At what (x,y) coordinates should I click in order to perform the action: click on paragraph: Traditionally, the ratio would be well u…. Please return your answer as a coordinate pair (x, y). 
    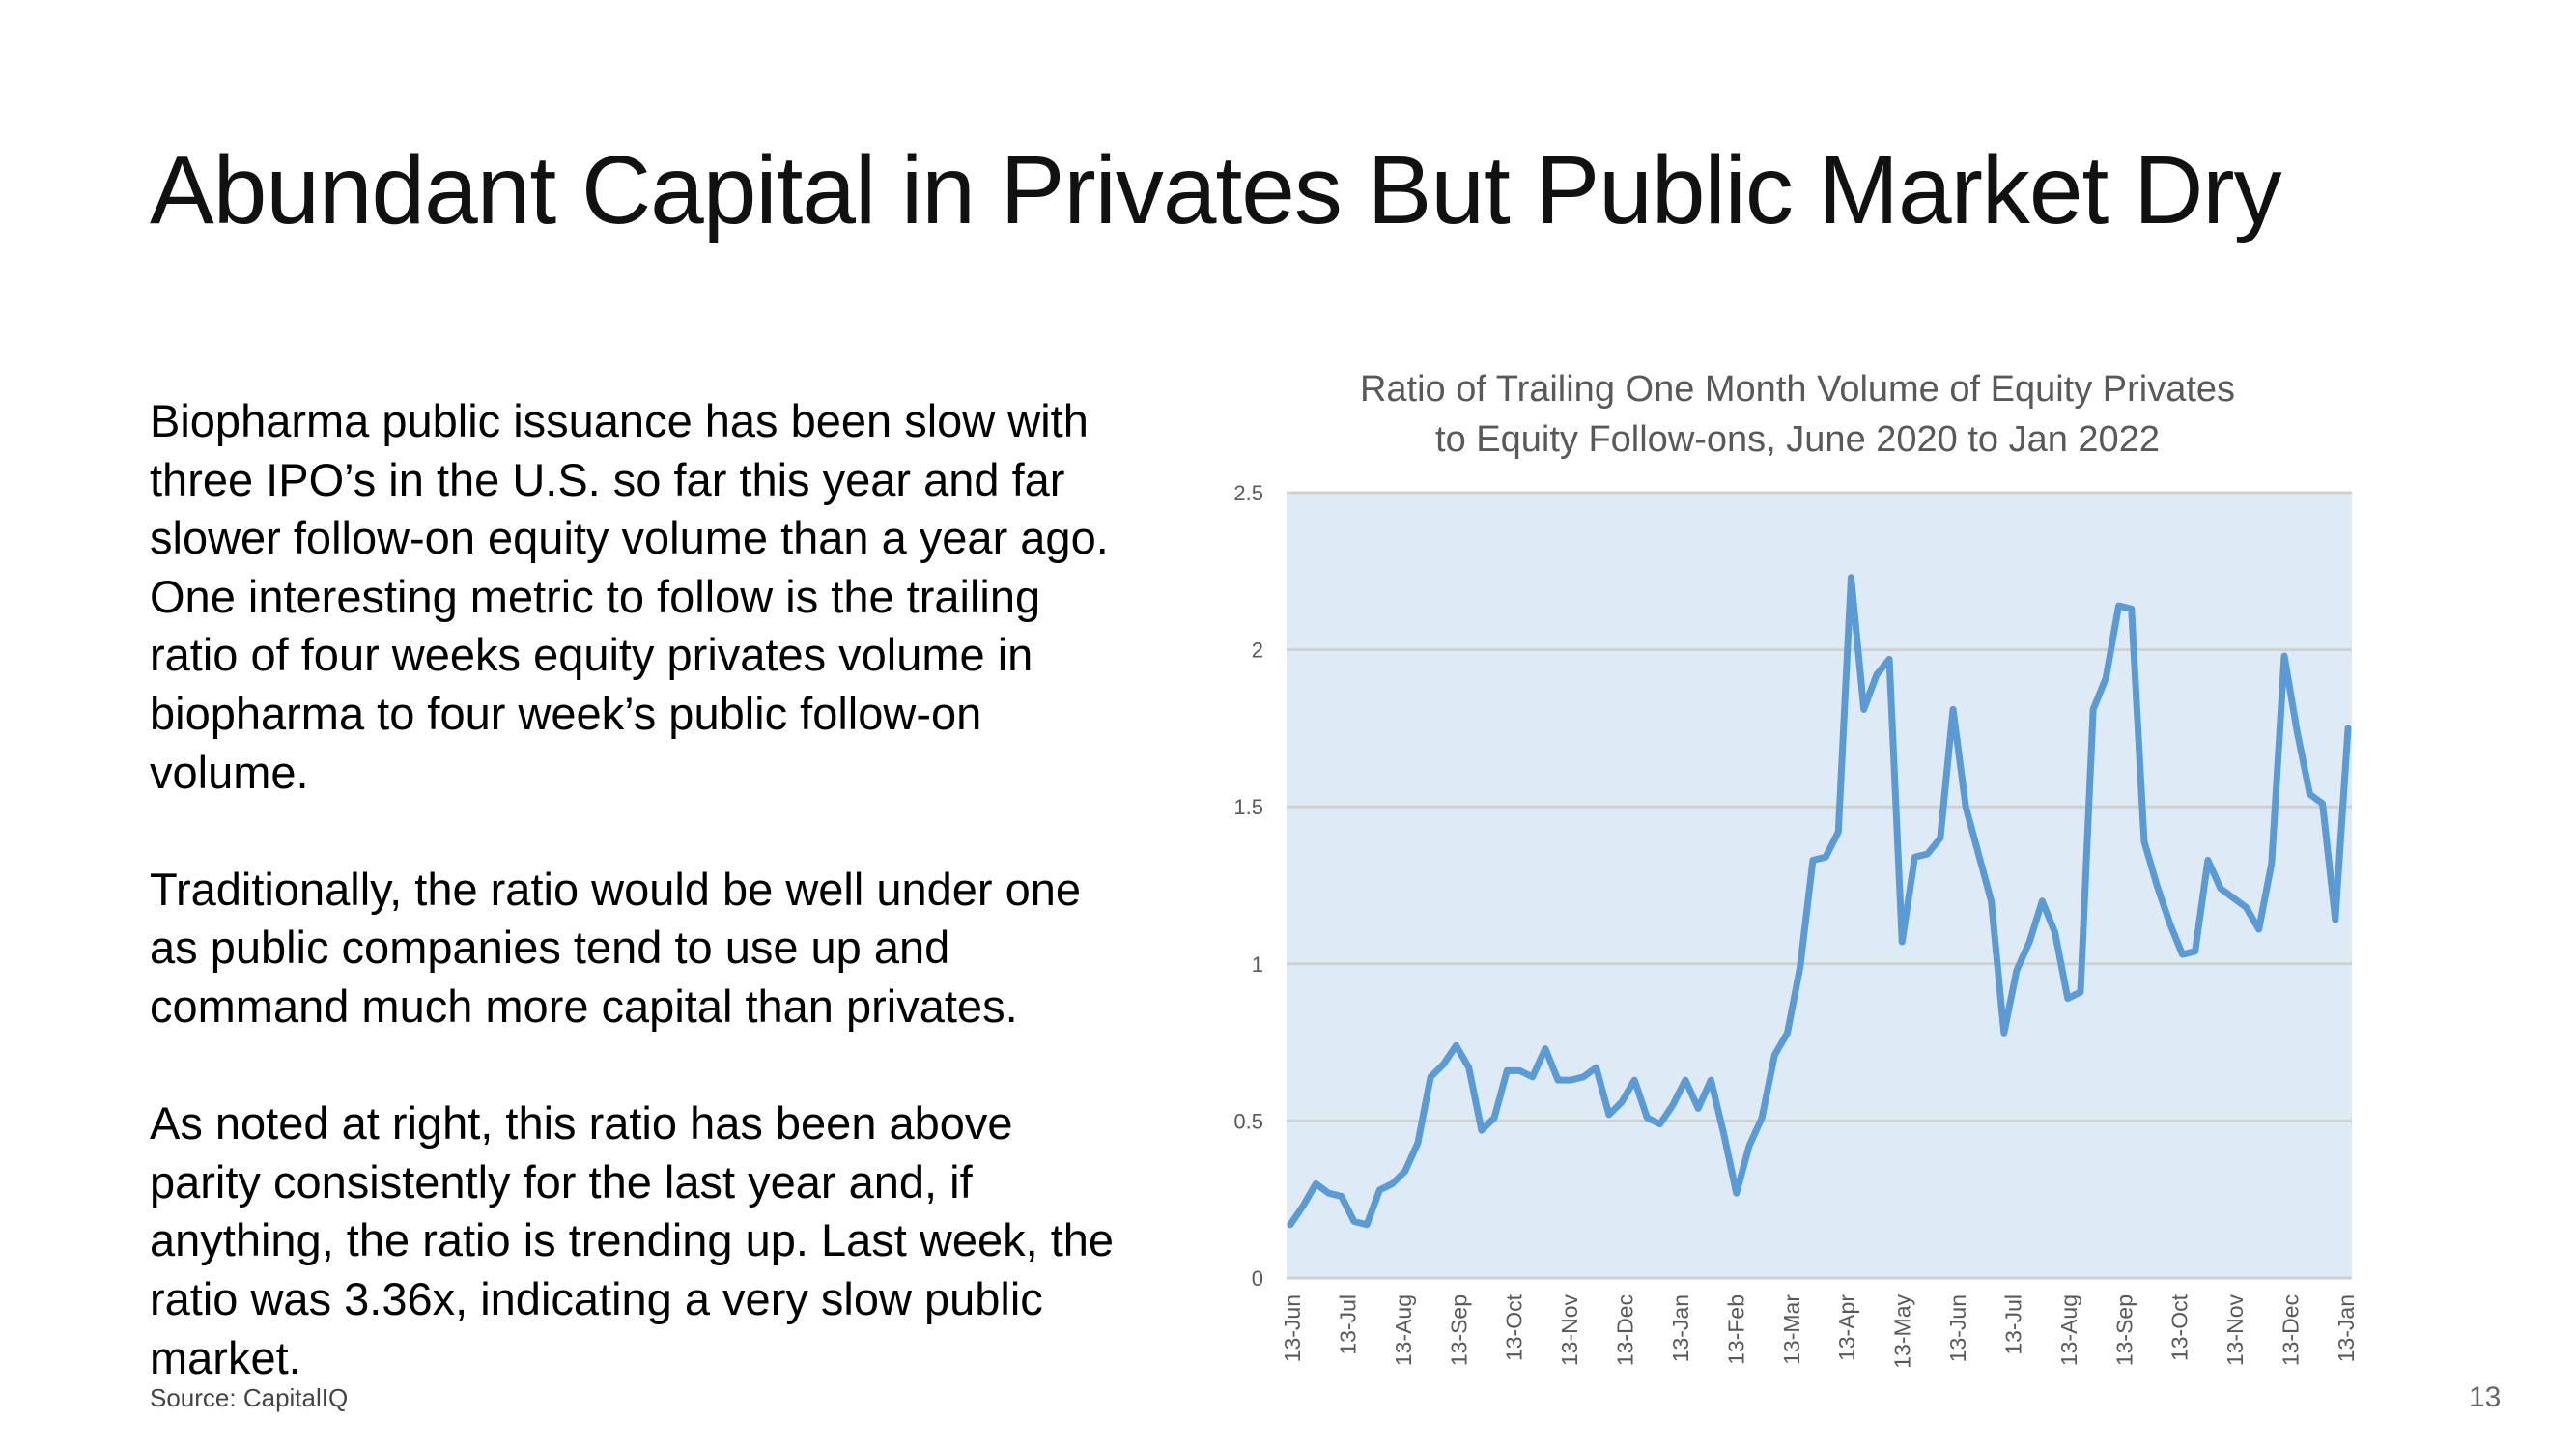
    Looking at the image, I should click on (690, 949).